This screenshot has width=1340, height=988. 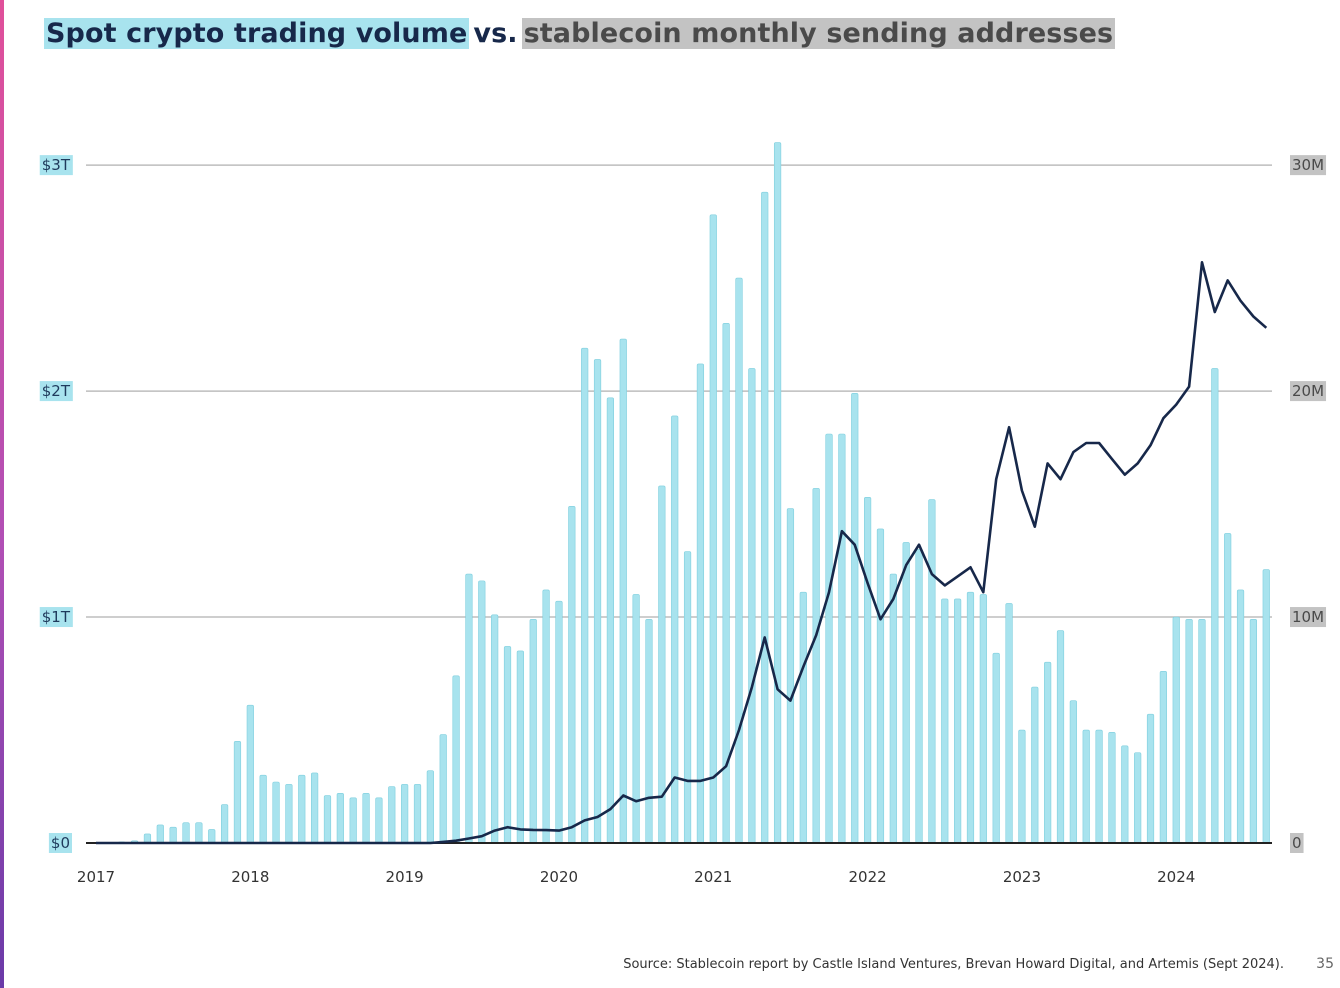 I want to click on y-left-tick-label: $2T, so click(x=56, y=391).